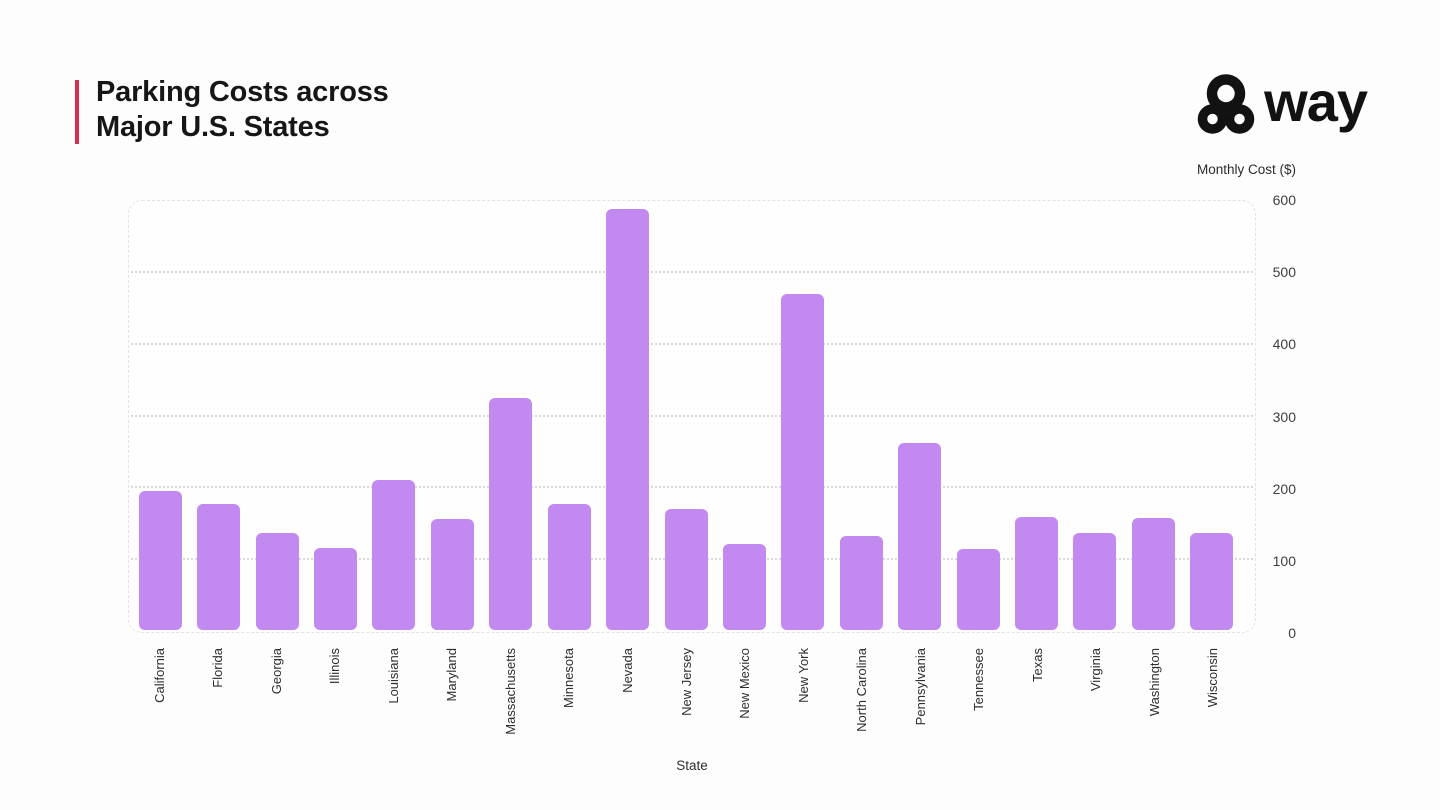 The height and width of the screenshot is (810, 1440). What do you see at coordinates (219, 567) in the screenshot?
I see `bar-florida` at bounding box center [219, 567].